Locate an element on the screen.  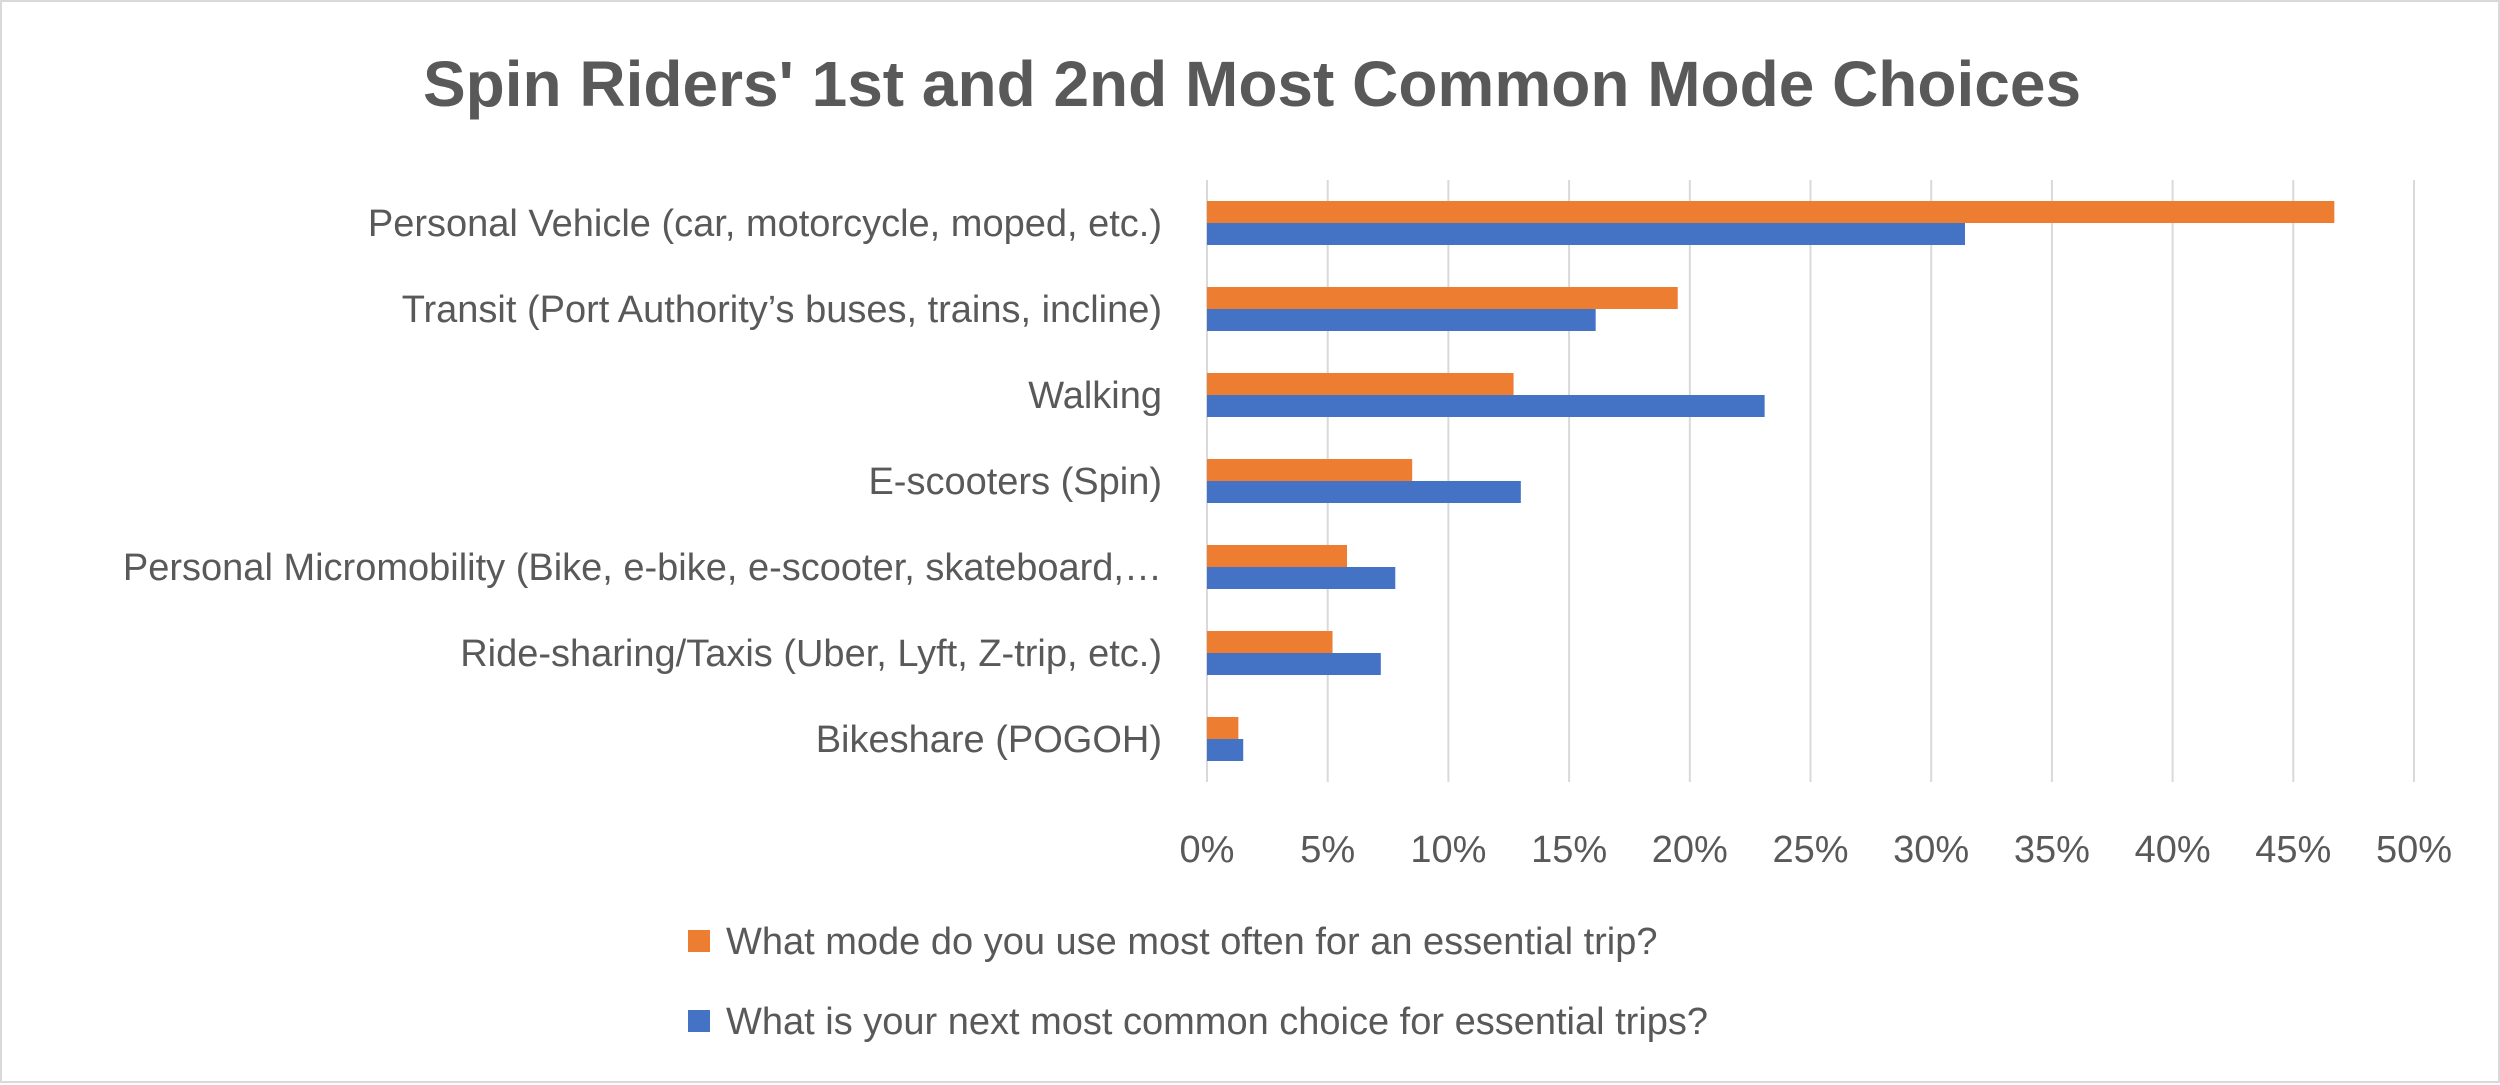
x-tick-label-15: 15% is located at coordinates (1569, 850).